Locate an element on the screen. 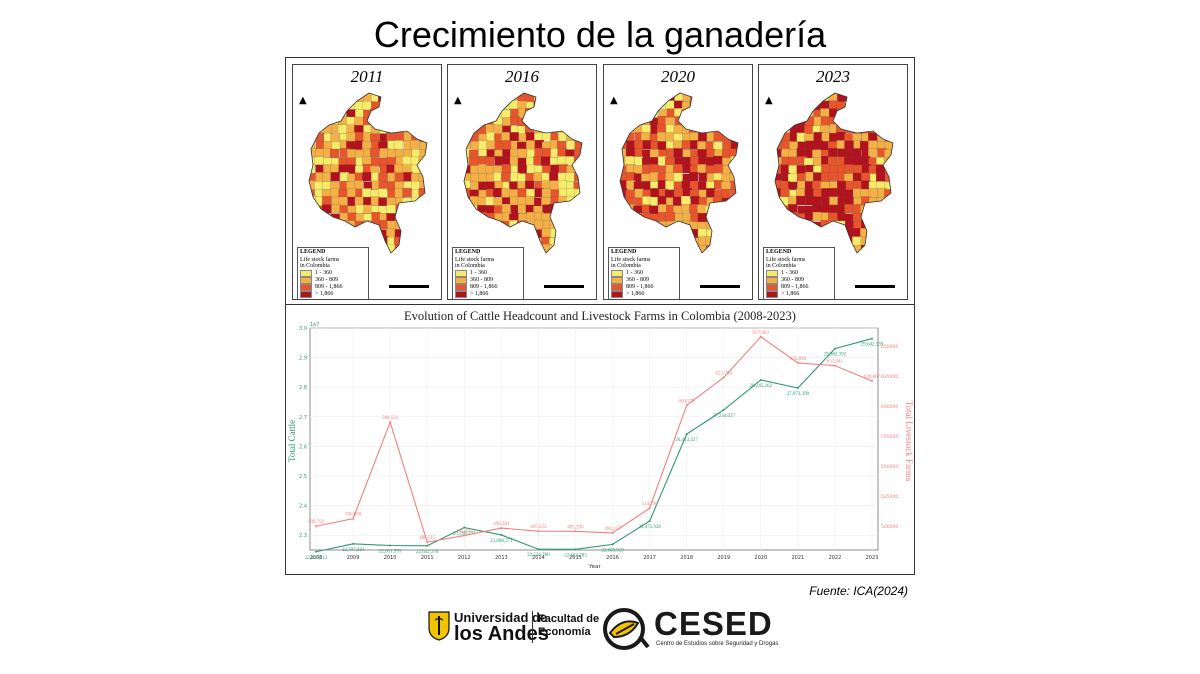  data-point is located at coordinates (760, 379).